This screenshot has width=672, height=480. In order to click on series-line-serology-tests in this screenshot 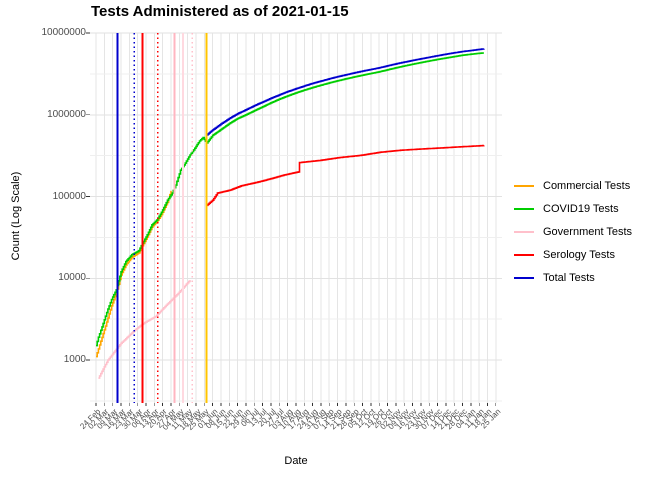, I will do `click(345, 175)`.